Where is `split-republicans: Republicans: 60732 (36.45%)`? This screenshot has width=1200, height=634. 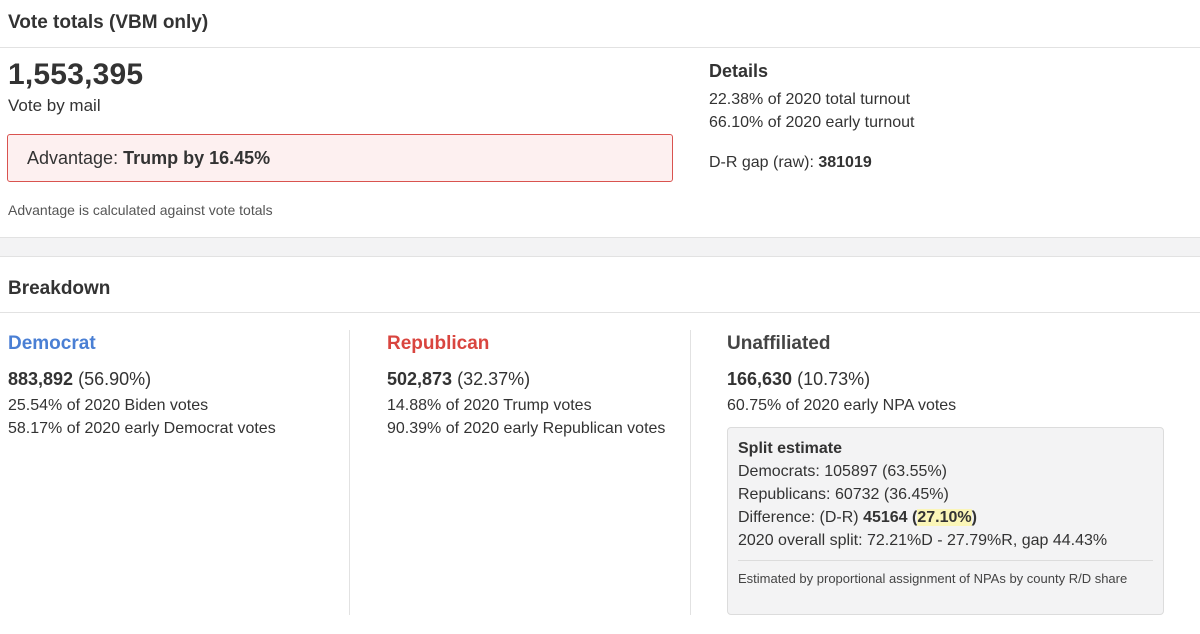
split-republicans: Republicans: 60732 (36.45%) is located at coordinates (843, 494).